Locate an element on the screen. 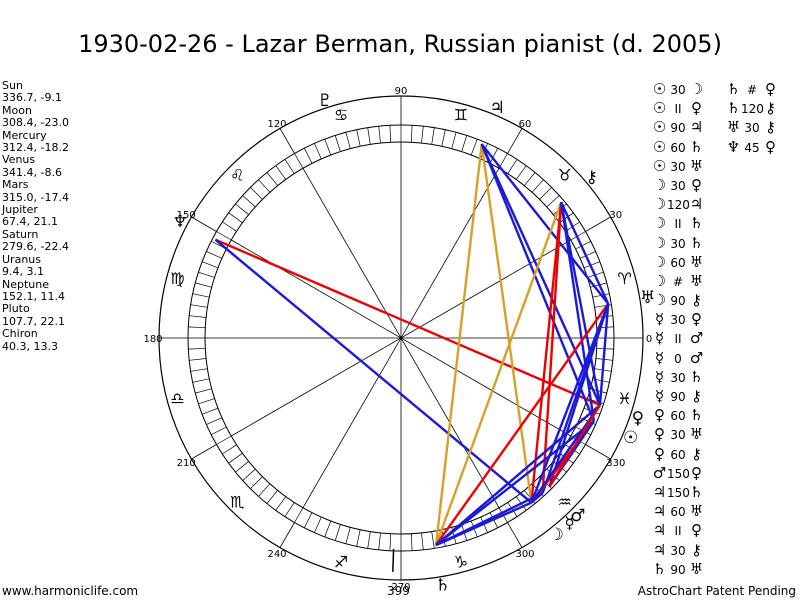  zodiac-sign-glyph: ♑ is located at coordinates (461, 562).